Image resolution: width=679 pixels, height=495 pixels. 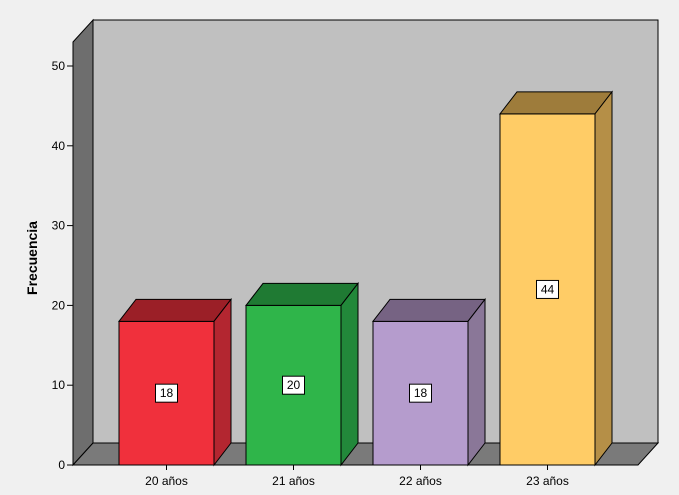 What do you see at coordinates (61, 465) in the screenshot?
I see `y-tick-label: 0` at bounding box center [61, 465].